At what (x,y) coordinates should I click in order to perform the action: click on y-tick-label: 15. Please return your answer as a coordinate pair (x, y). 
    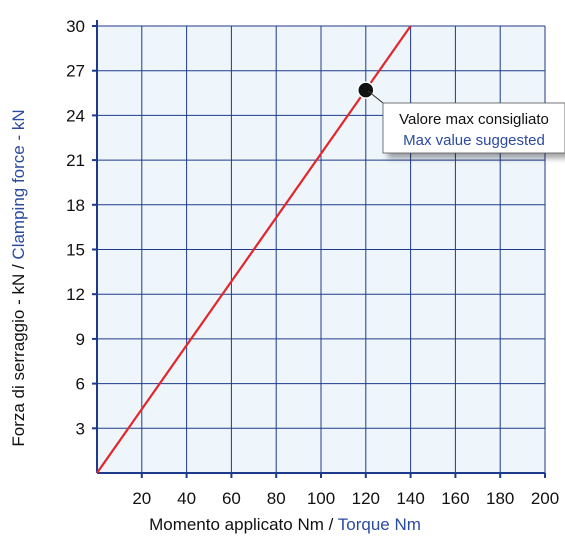
    Looking at the image, I should click on (75, 250).